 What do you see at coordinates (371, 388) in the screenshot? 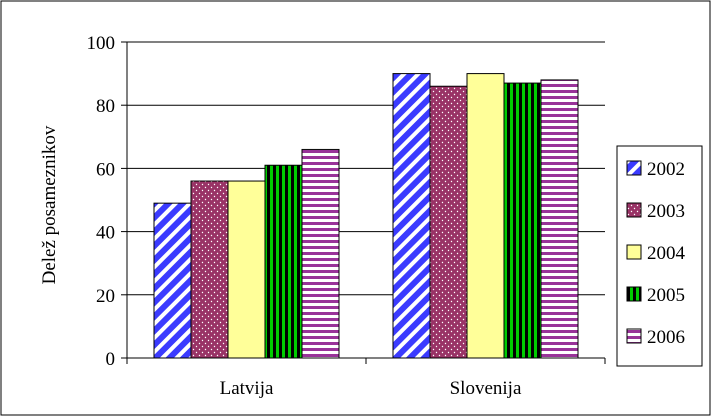
I see `x-tick-labels: Latvija Slovenija` at bounding box center [371, 388].